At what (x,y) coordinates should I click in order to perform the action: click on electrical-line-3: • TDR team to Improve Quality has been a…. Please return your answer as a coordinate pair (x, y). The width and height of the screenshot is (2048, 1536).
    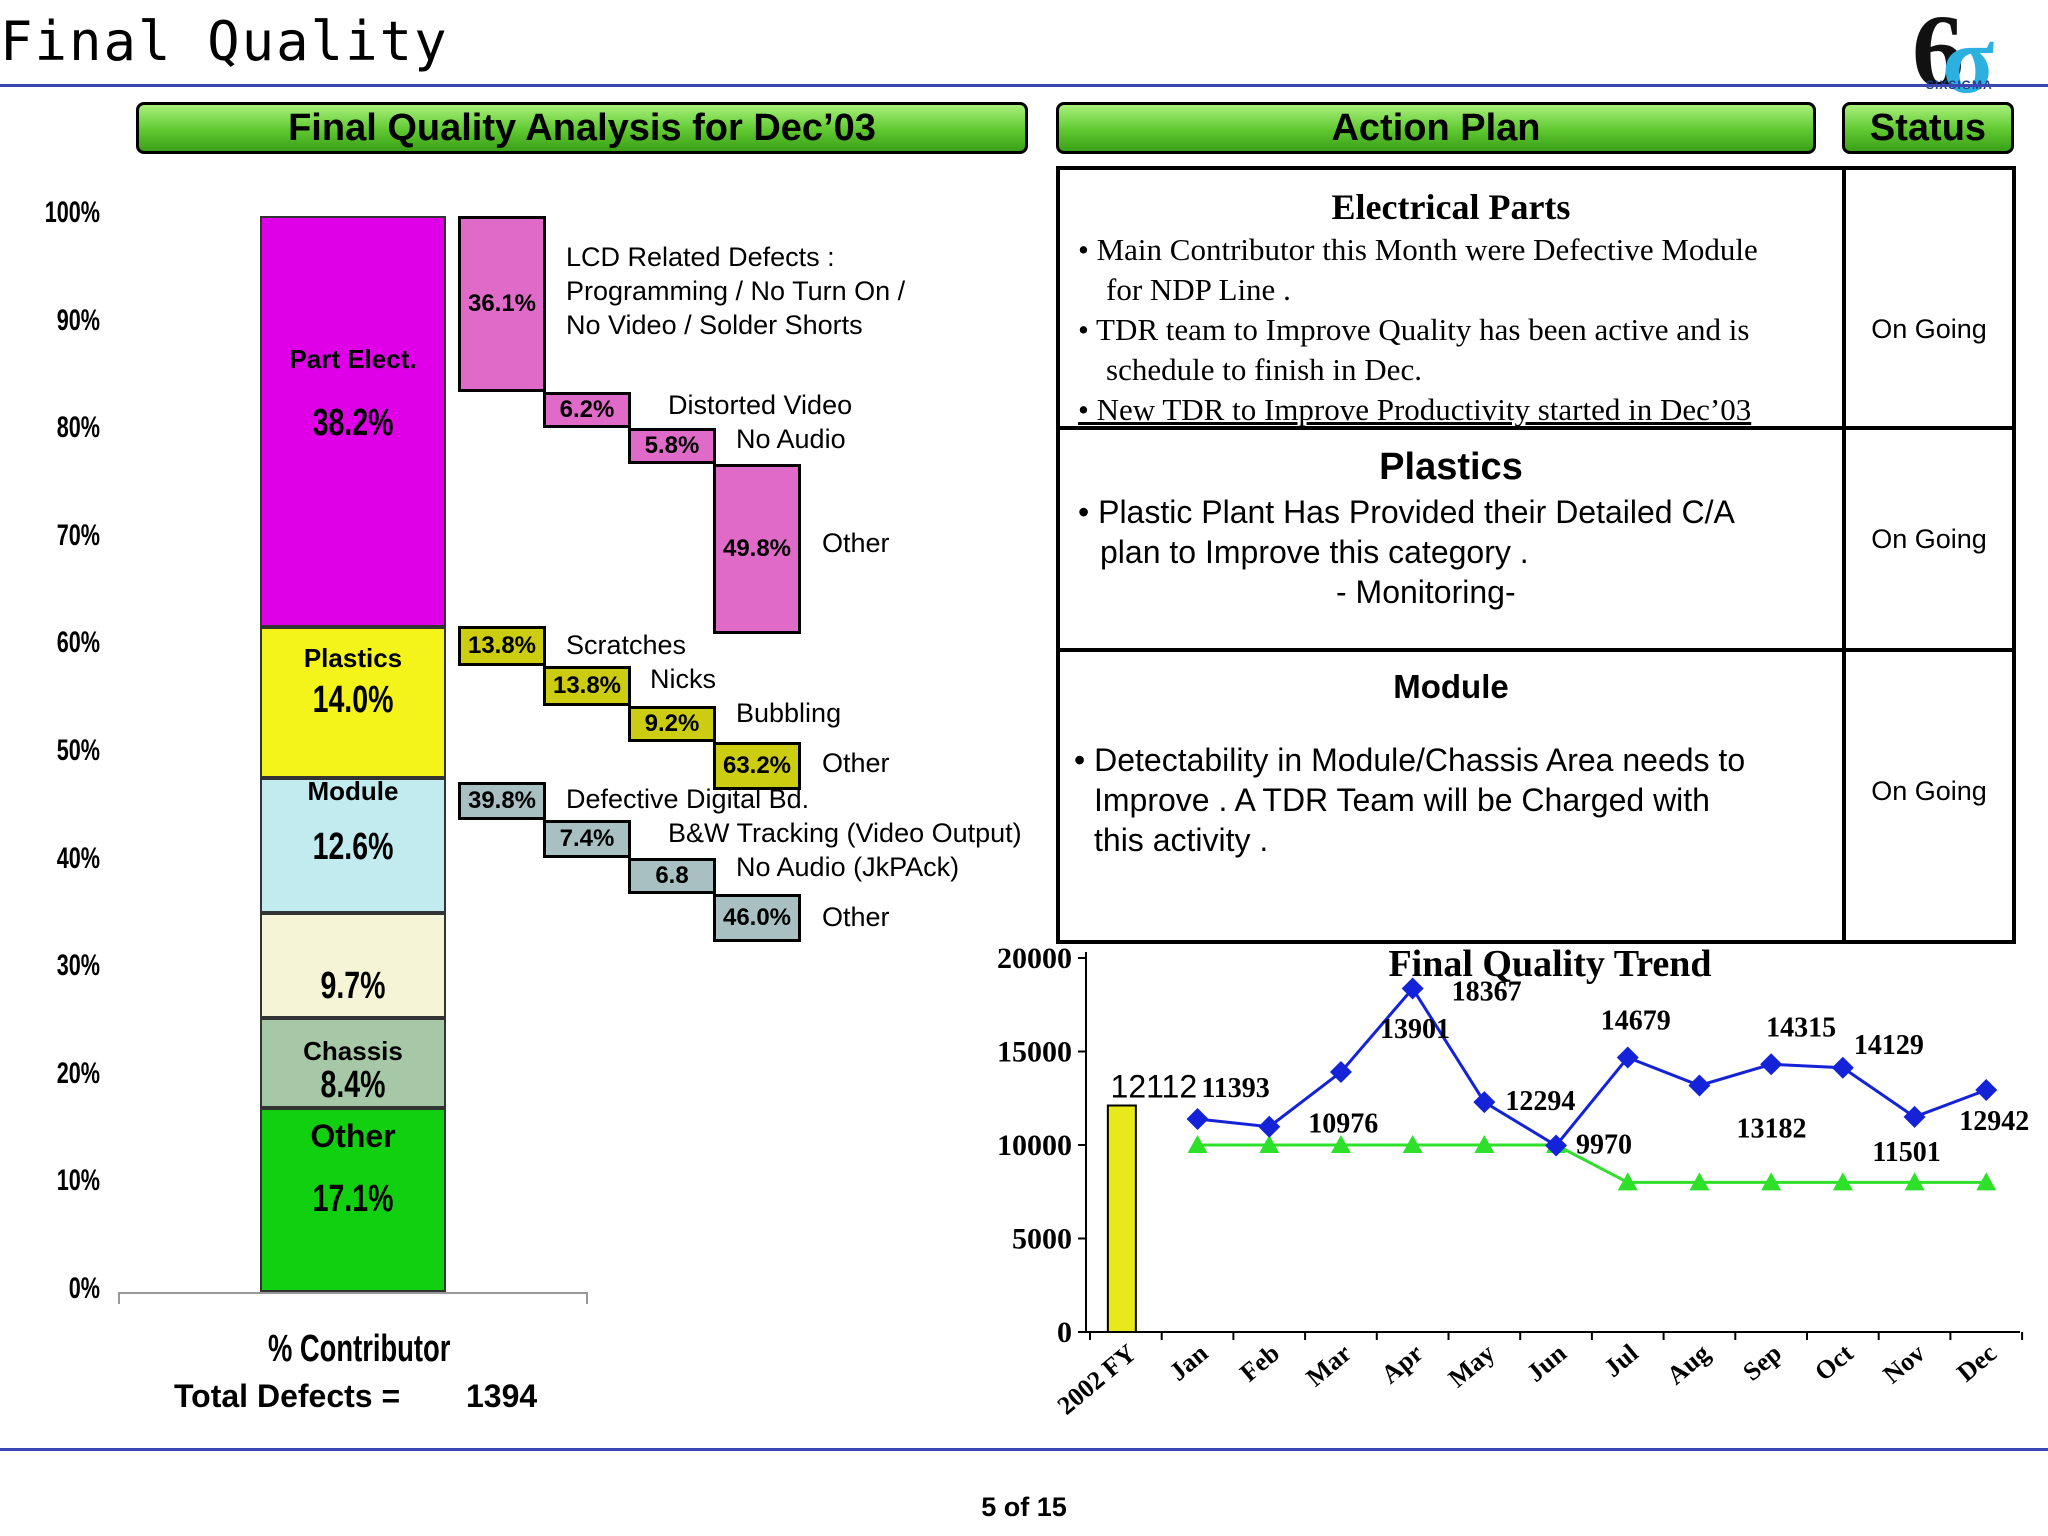
    Looking at the image, I should click on (1414, 329).